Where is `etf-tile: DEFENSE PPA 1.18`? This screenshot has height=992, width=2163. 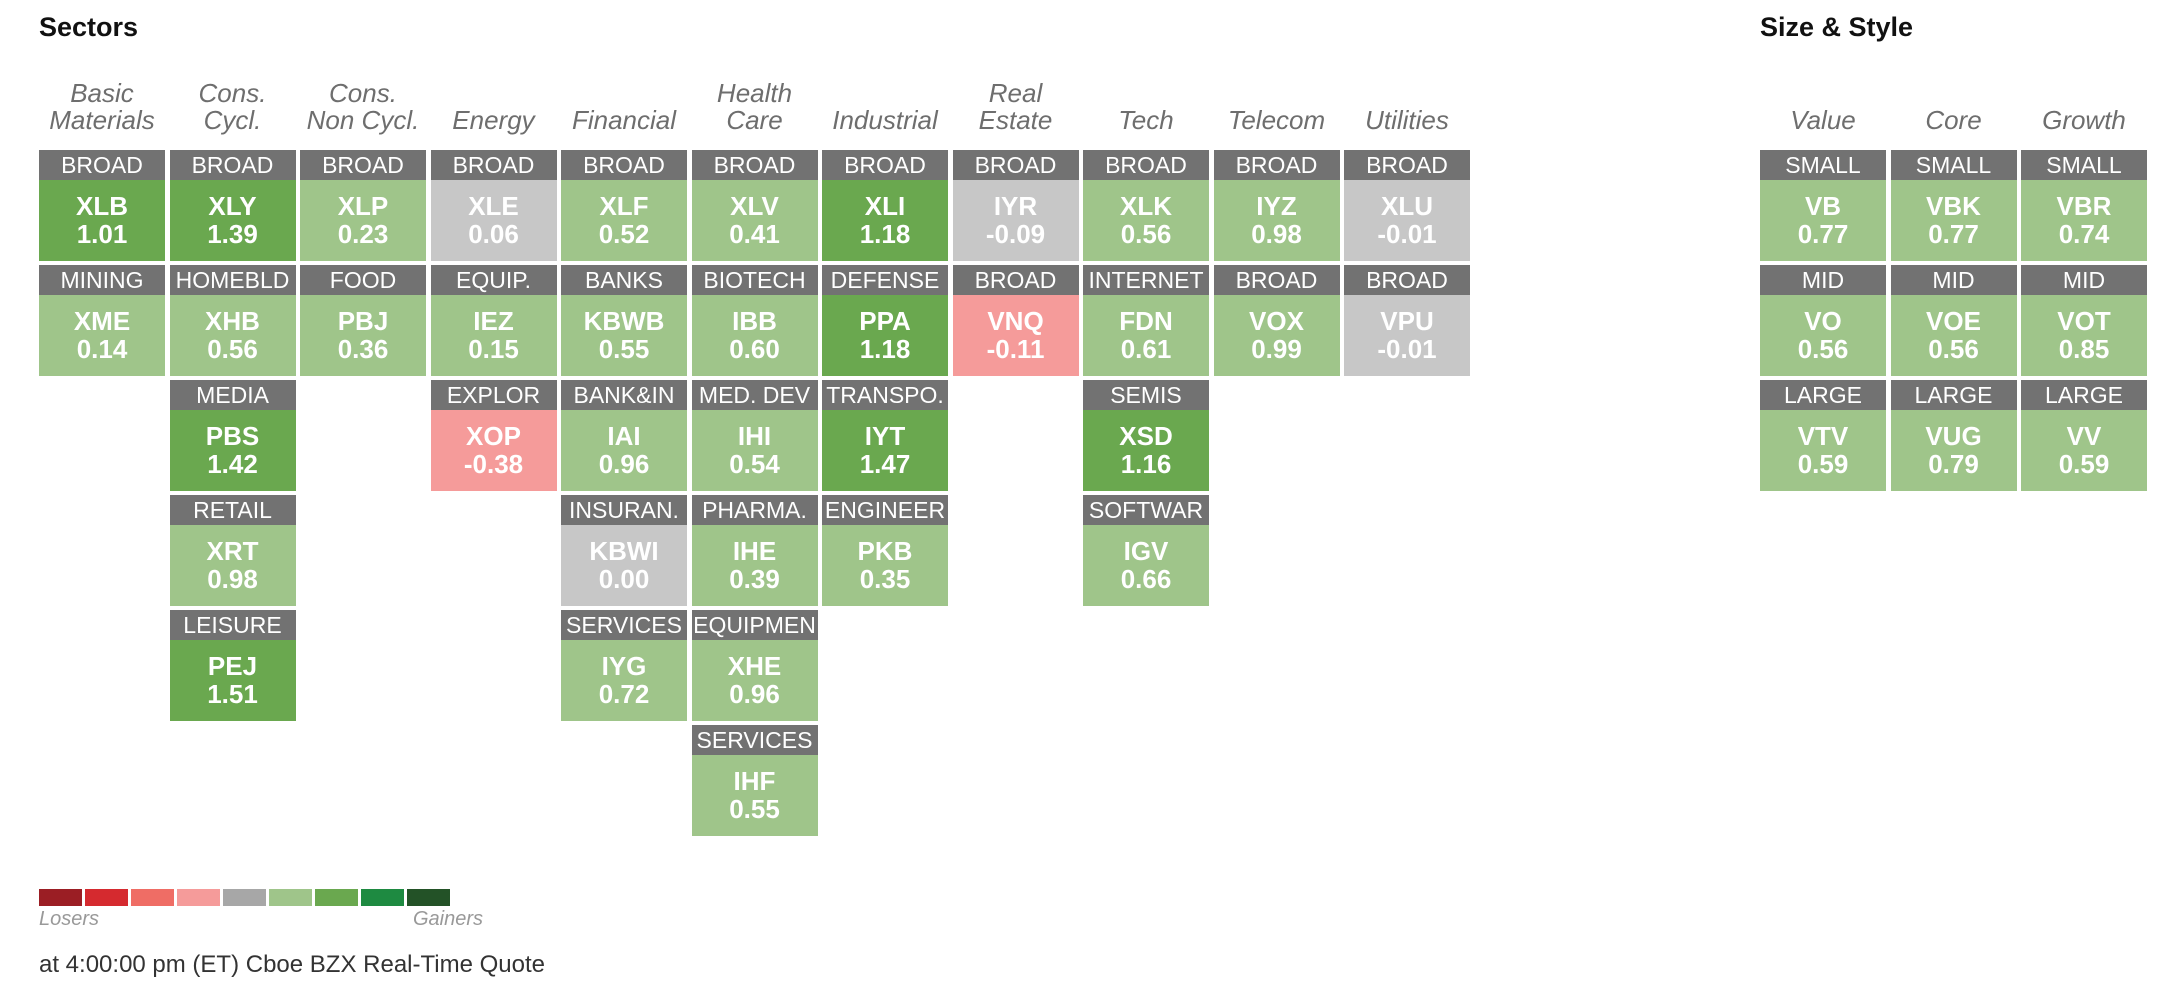
etf-tile: DEFENSE PPA 1.18 is located at coordinates (885, 320).